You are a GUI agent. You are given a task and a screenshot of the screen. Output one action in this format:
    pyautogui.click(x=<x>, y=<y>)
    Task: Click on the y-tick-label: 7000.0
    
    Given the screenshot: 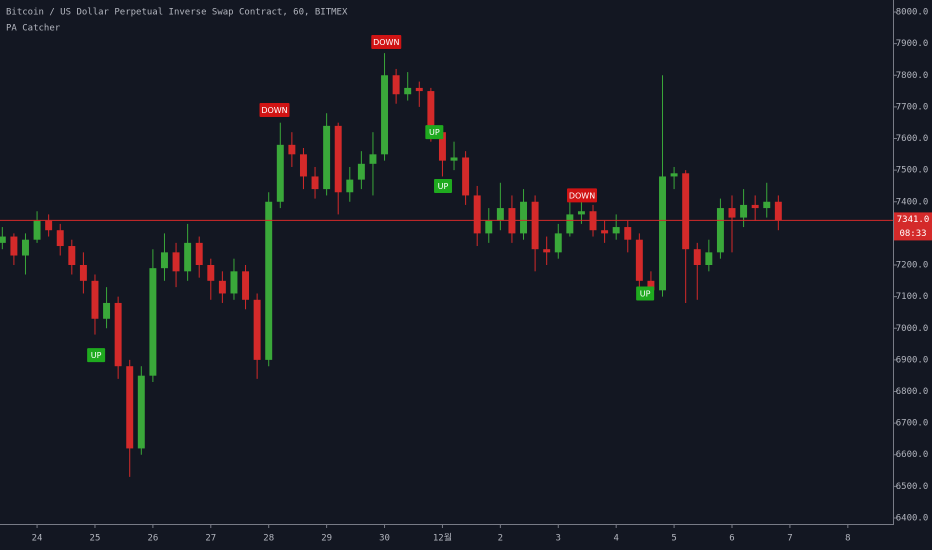 What is the action you would take?
    pyautogui.click(x=912, y=329)
    